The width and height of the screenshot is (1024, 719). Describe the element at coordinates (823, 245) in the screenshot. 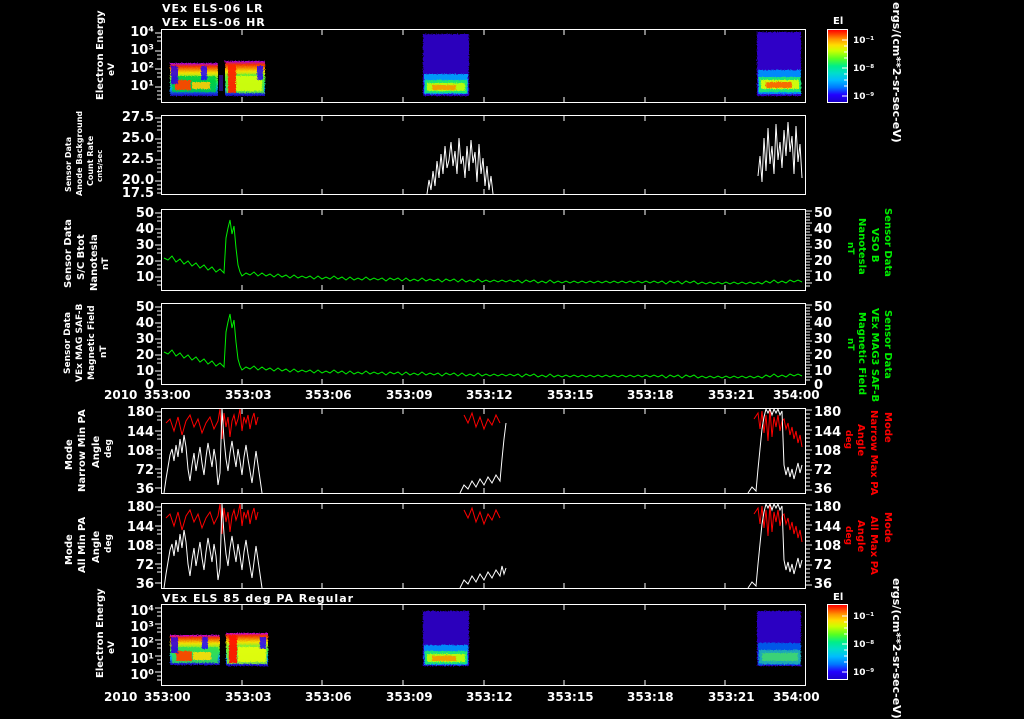

I see `panel-3-ytick-right-2: 30` at that location.